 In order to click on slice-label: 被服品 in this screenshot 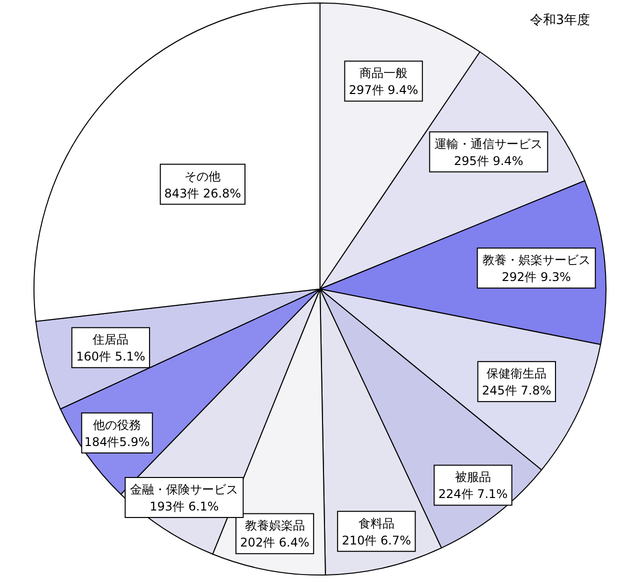, I will do `click(473, 477)`.